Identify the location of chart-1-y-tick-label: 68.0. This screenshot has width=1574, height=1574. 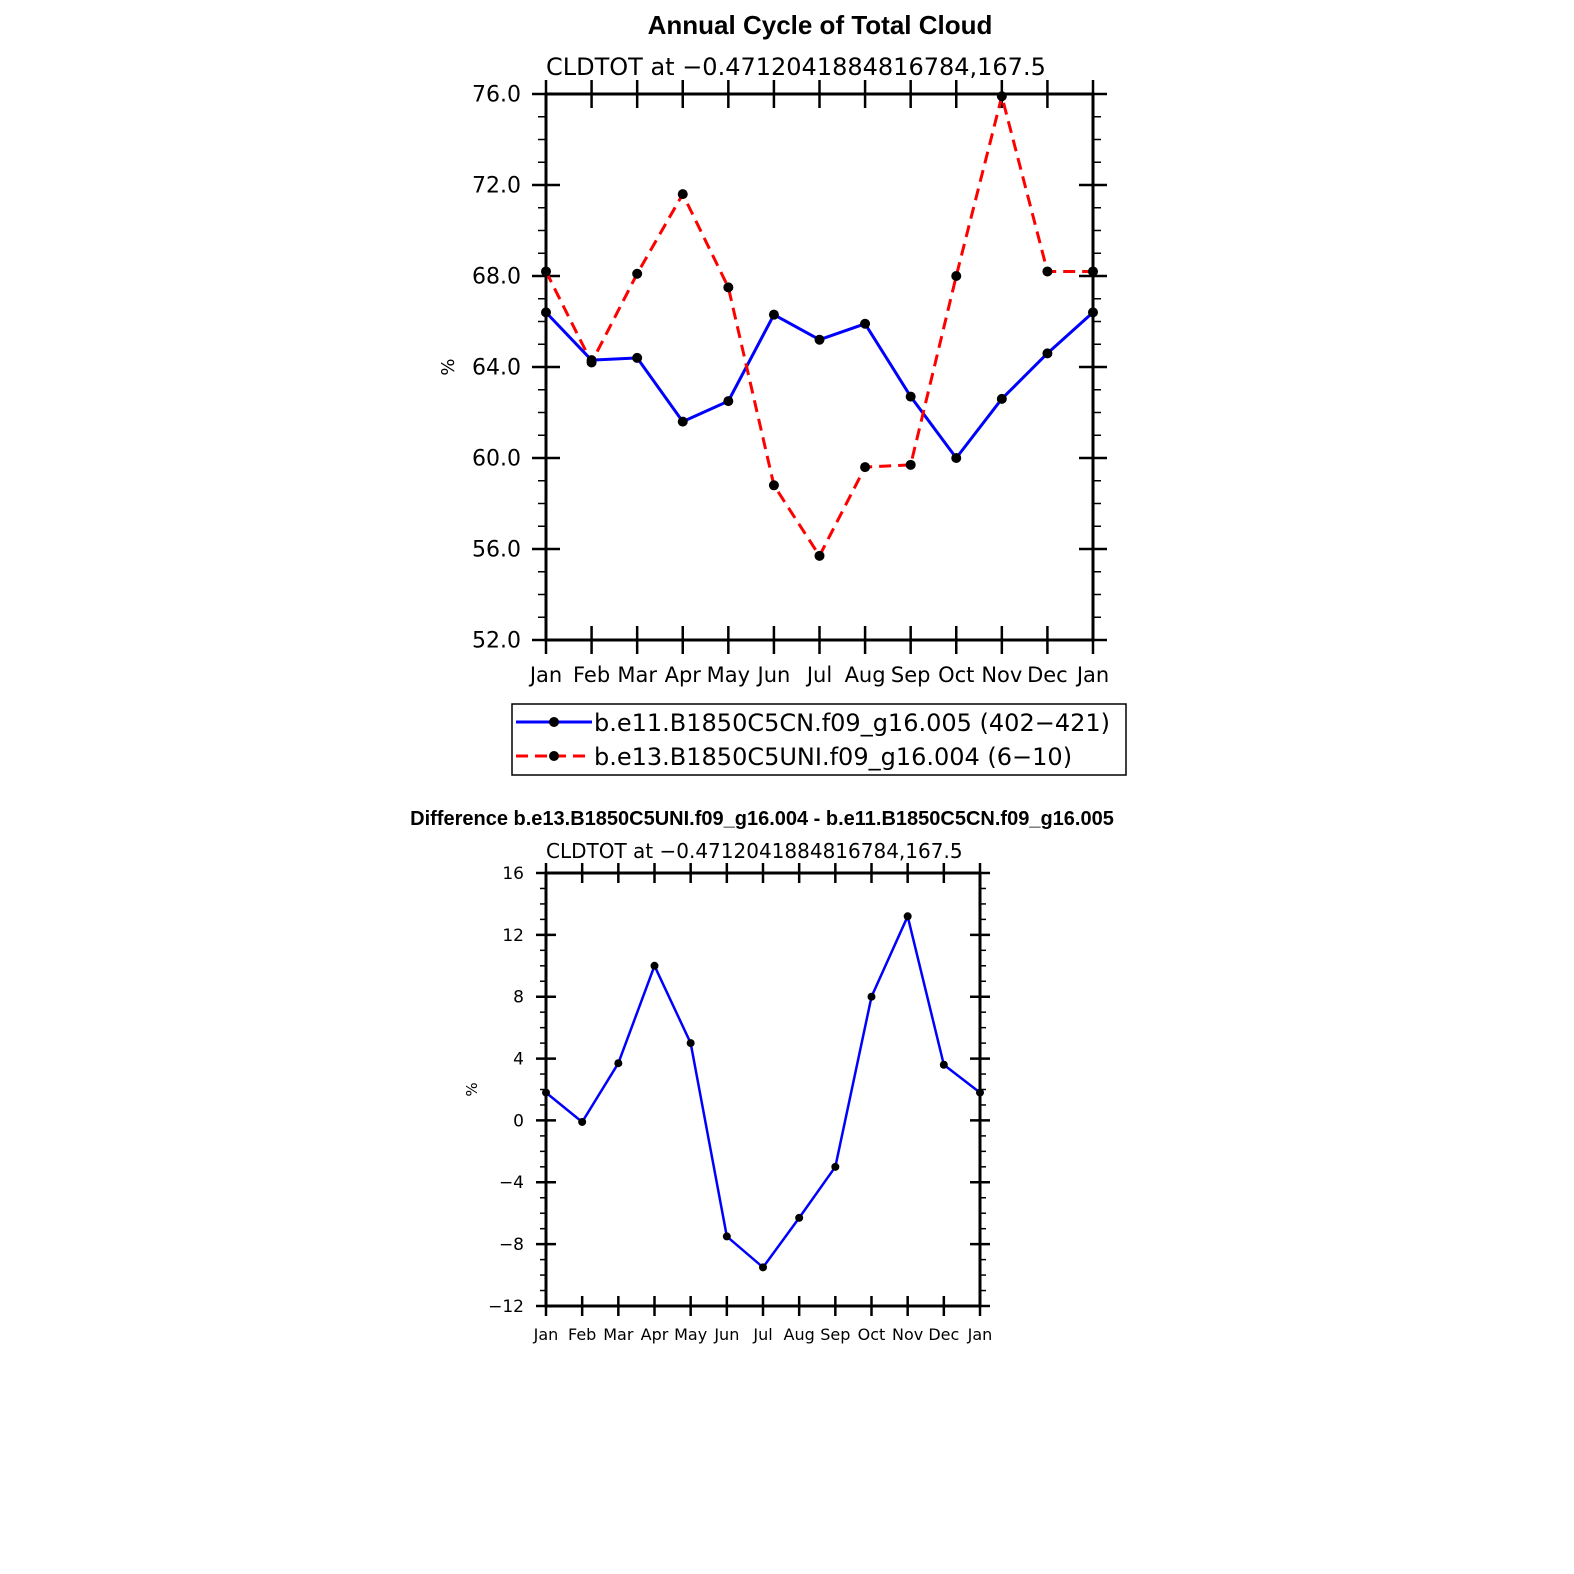
(496, 277).